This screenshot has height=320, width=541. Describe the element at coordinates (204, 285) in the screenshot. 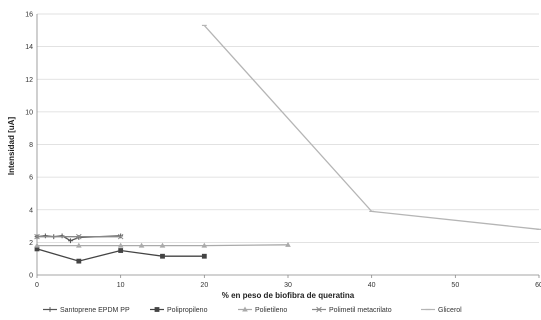

I see `x-tick-label: 20` at that location.